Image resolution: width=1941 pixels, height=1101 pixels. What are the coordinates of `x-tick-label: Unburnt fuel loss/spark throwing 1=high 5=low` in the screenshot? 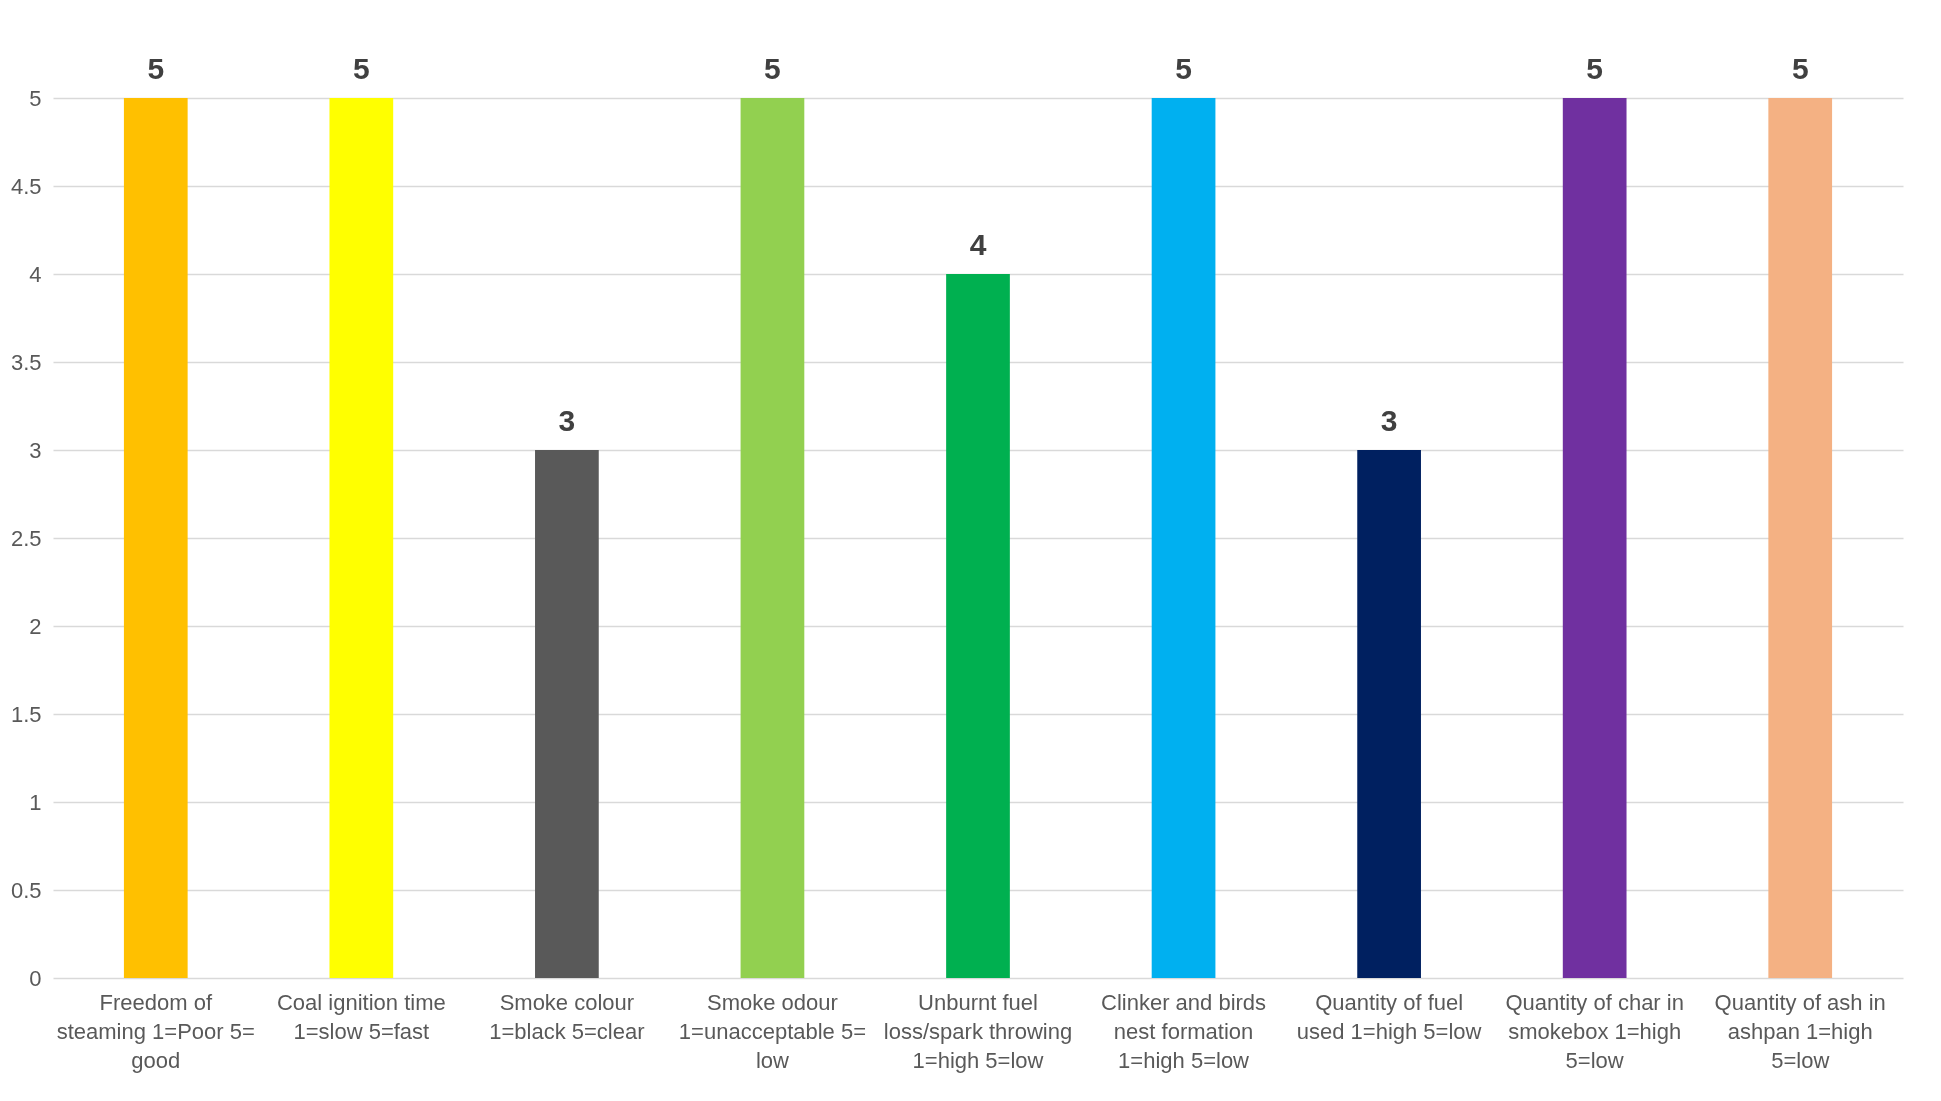 It's located at (978, 1031).